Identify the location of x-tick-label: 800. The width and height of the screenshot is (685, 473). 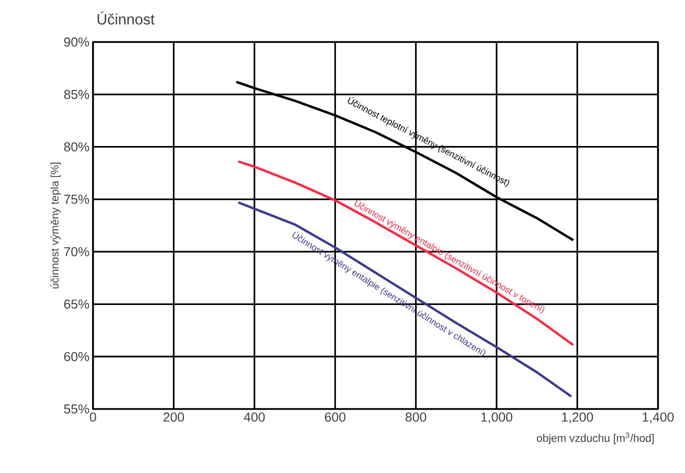
(416, 417).